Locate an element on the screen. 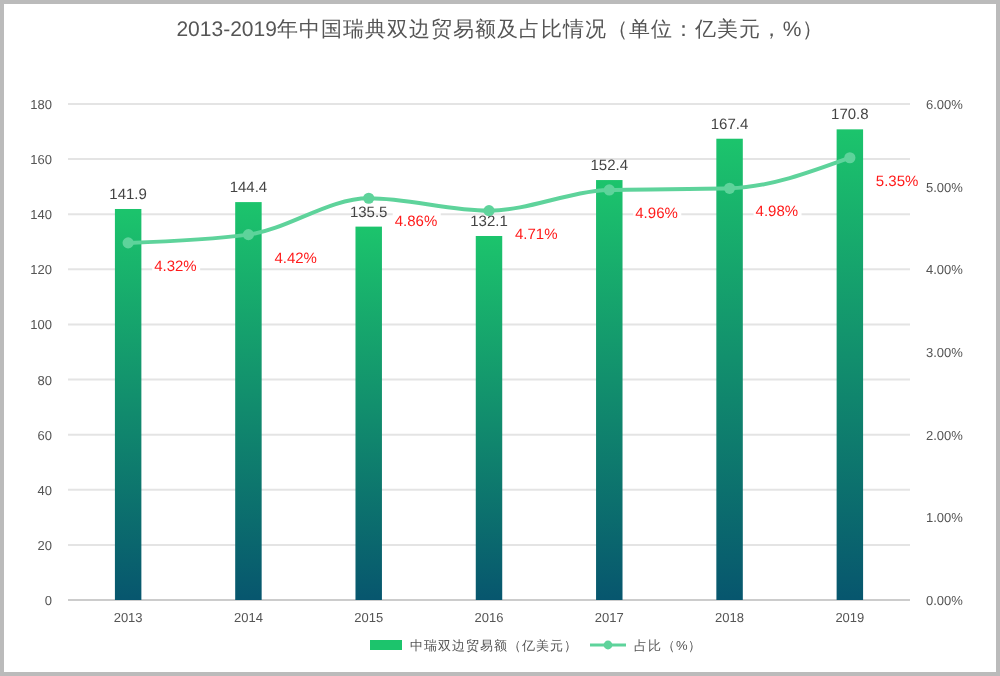 This screenshot has height=676, width=1000. chart-title: 2013-2019年中国瑞典双边贸易额及占比情况（单位：亿美元，%） is located at coordinates (500, 29).